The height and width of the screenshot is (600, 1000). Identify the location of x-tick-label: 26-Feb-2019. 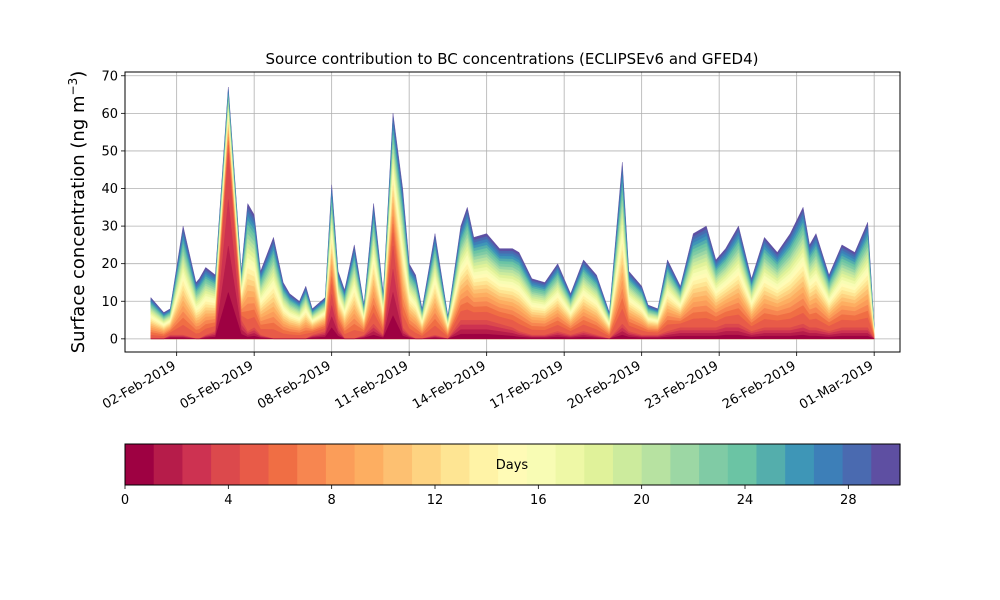
(759, 385).